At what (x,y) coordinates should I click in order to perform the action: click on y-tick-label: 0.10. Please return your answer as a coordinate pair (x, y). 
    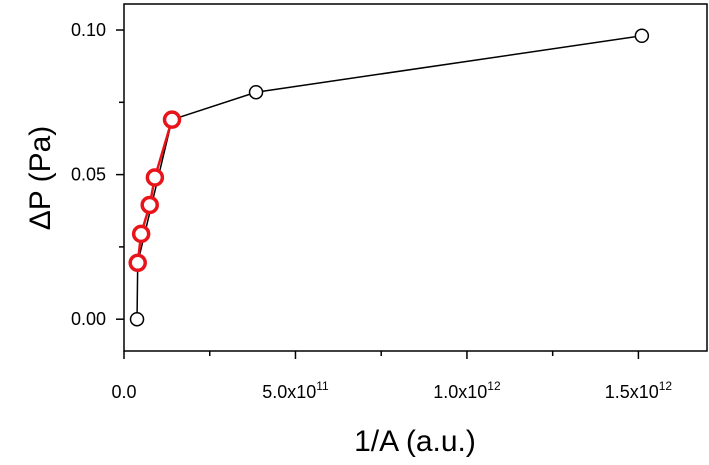
    Looking at the image, I should click on (88, 30).